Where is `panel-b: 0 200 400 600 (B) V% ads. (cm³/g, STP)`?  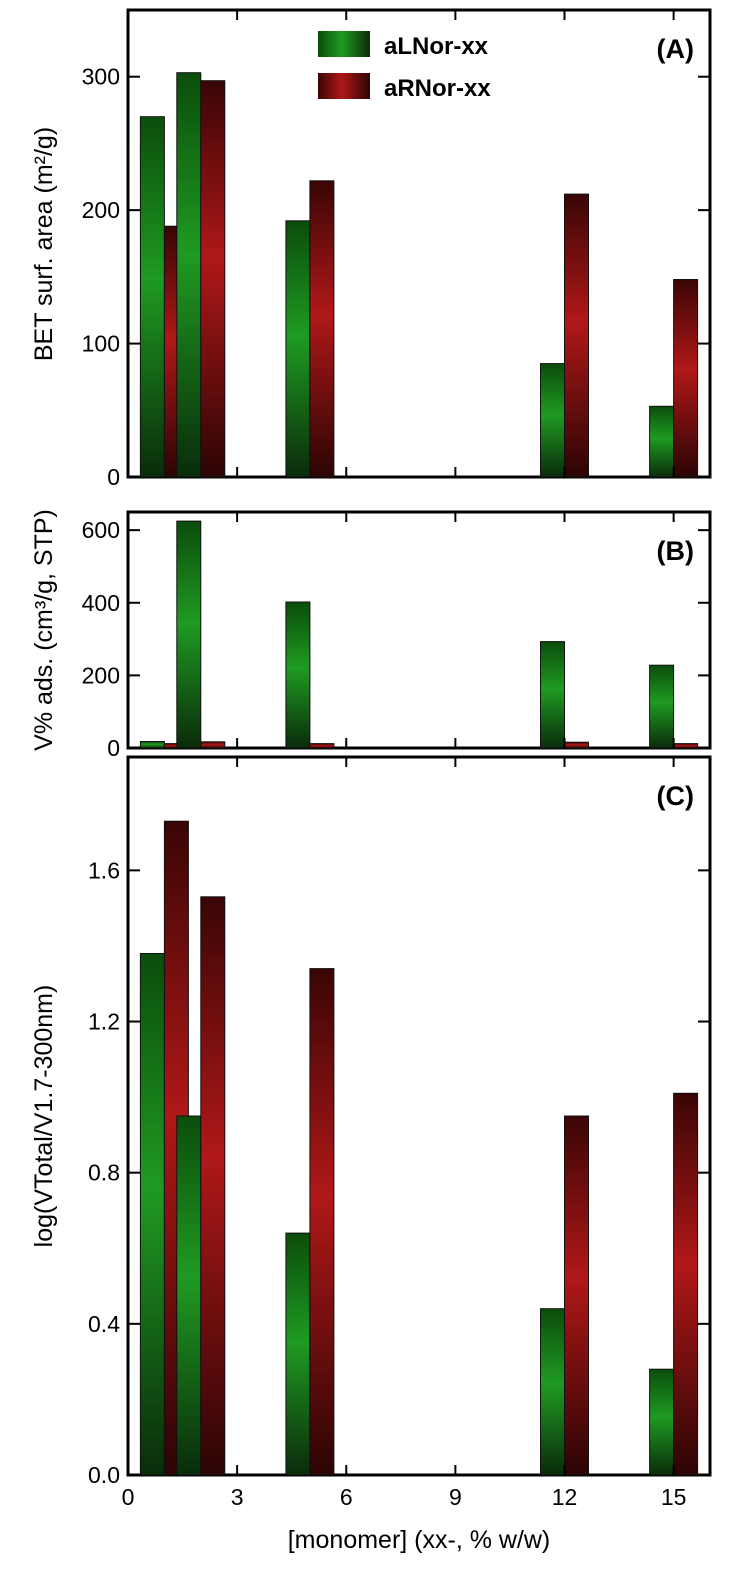 panel-b: 0 200 400 600 (B) V% ads. (cm³/g, STP) is located at coordinates (371, 635).